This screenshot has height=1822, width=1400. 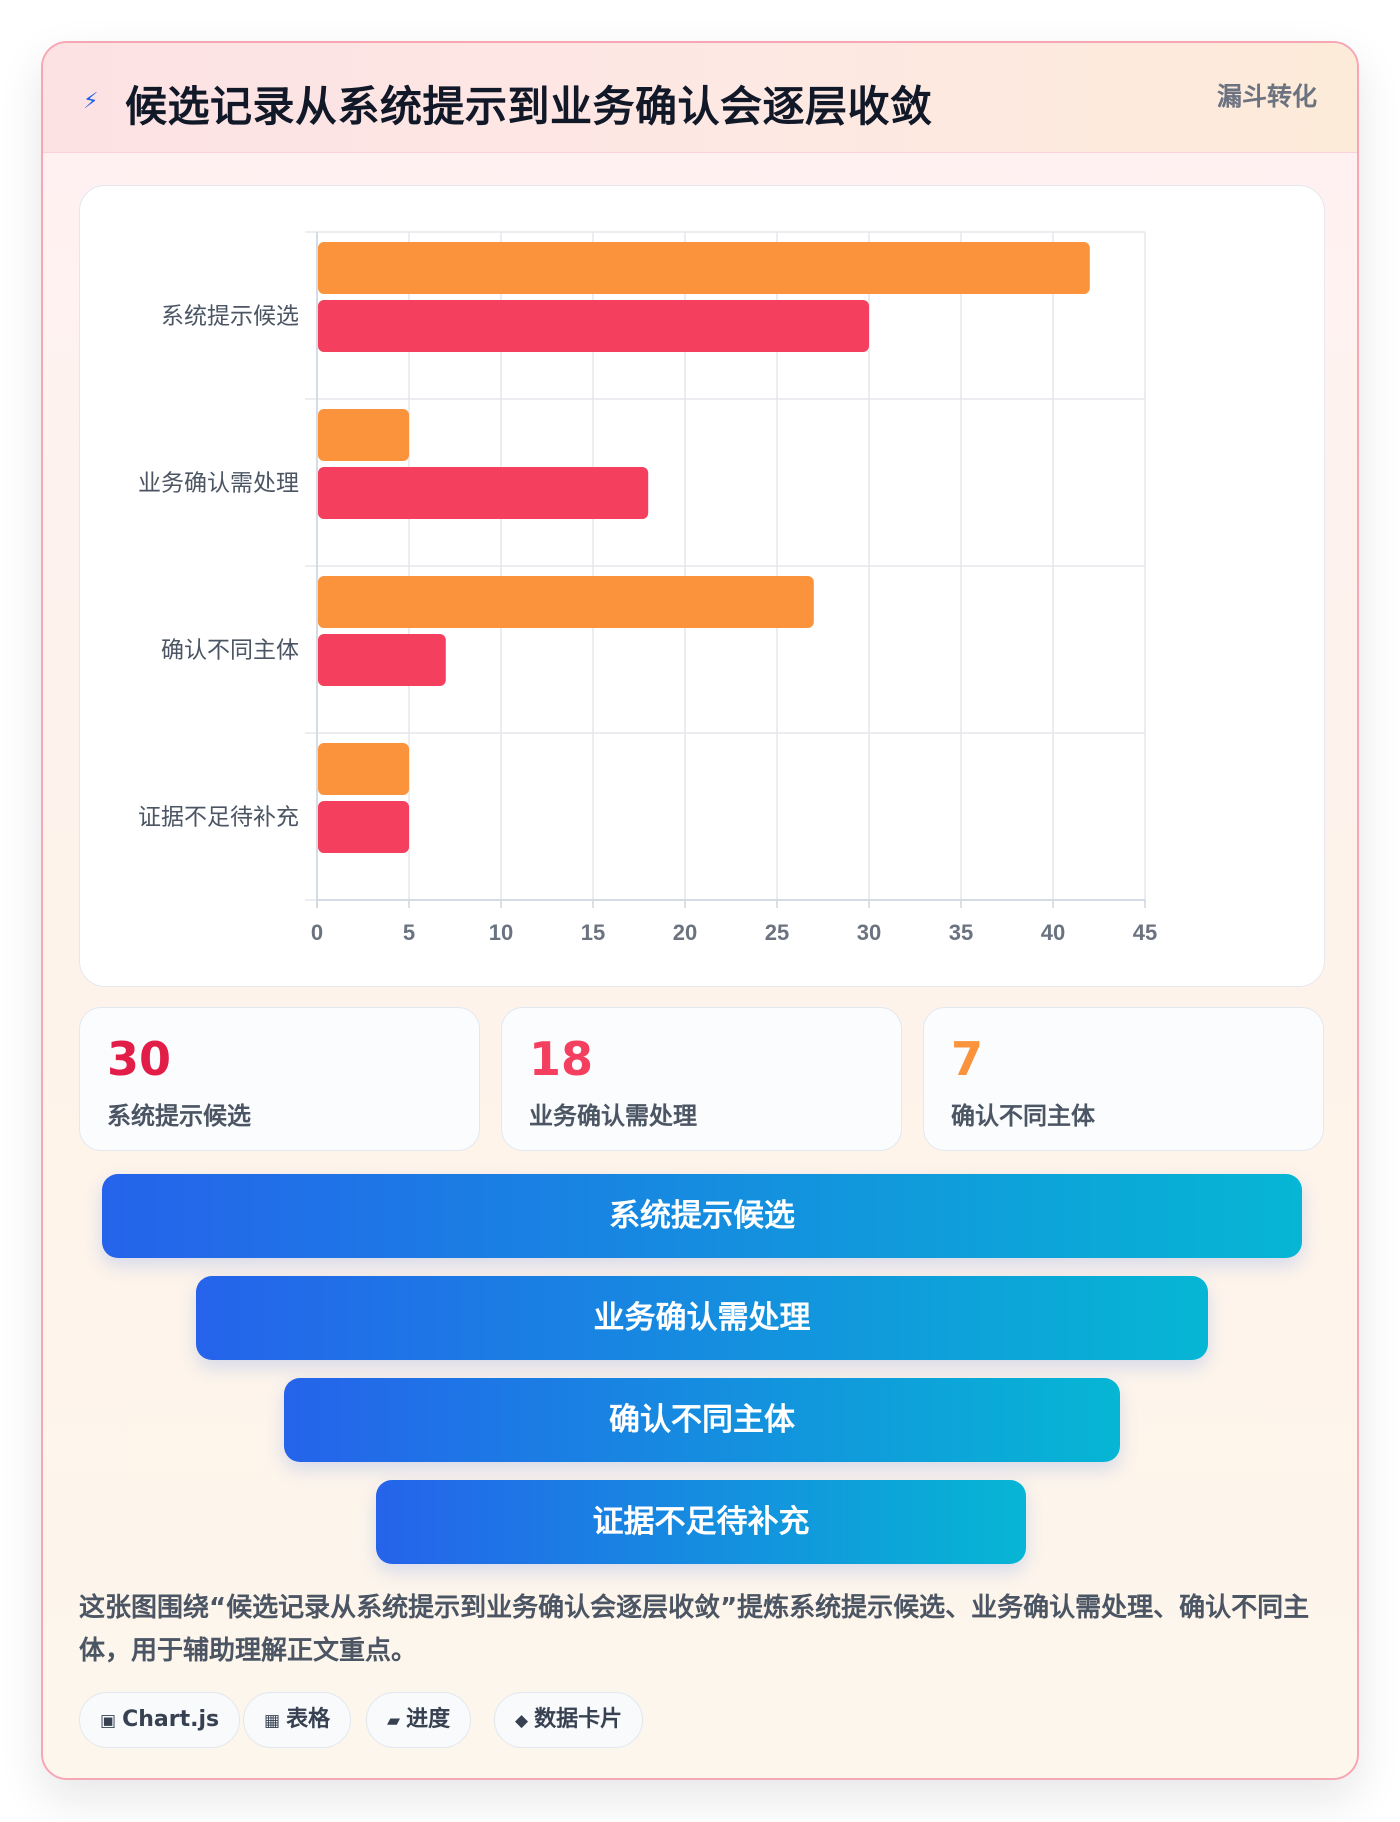 What do you see at coordinates (179, 1116) in the screenshot?
I see `stat-label: 系统提示候选` at bounding box center [179, 1116].